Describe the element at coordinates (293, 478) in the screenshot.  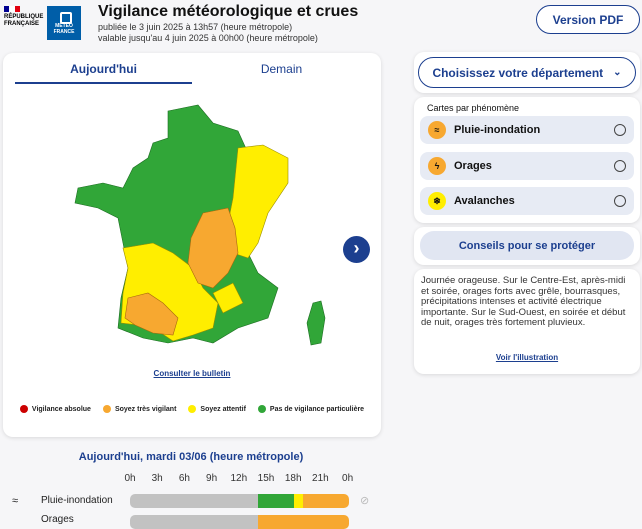
I see `hour-label: 18h` at that location.